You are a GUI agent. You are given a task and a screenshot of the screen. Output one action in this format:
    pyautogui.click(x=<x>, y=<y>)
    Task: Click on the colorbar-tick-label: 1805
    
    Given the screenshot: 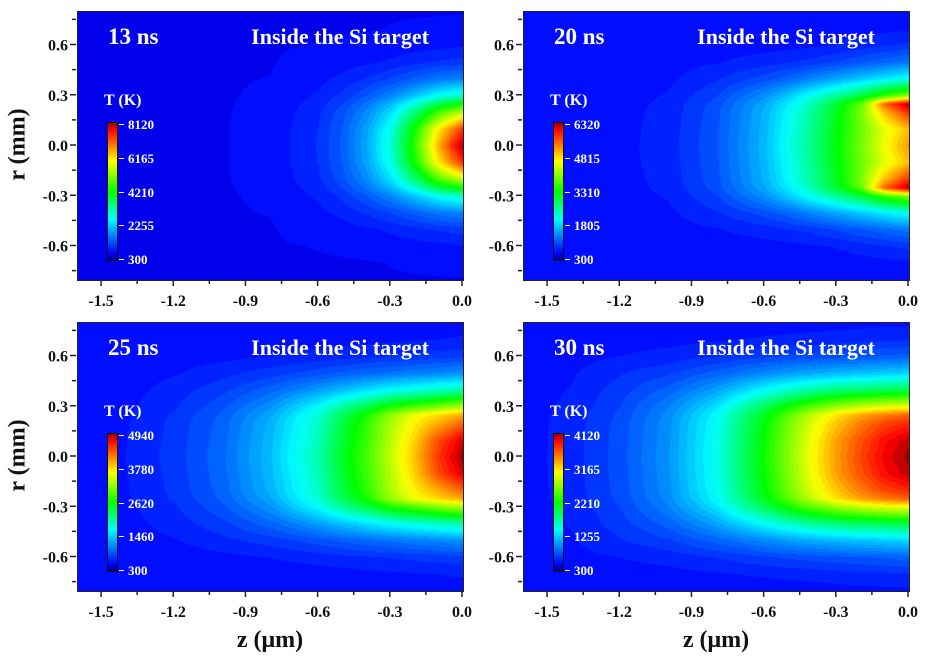 What is the action you would take?
    pyautogui.click(x=587, y=226)
    